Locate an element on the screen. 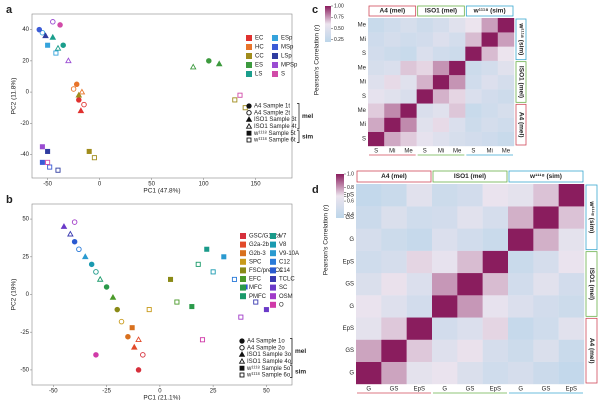 Image resolution: width=600 pixels, height=400 pixels. legend-label: C12 is located at coordinates (285, 262).